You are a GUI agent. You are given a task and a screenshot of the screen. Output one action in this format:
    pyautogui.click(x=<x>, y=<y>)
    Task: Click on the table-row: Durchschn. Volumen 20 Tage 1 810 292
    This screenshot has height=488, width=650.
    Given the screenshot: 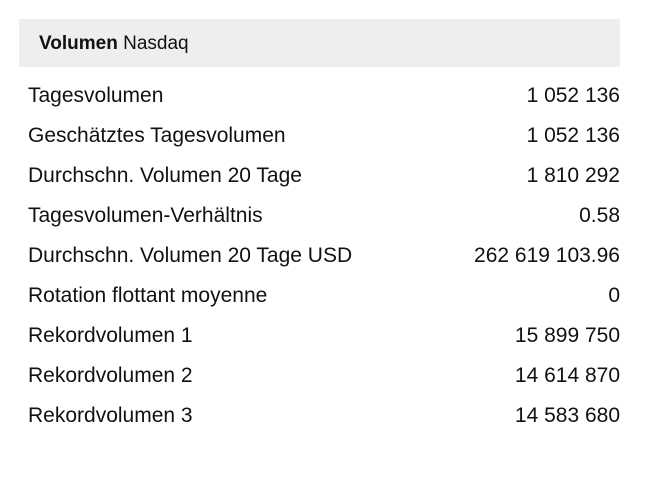 What is the action you would take?
    pyautogui.click(x=324, y=176)
    